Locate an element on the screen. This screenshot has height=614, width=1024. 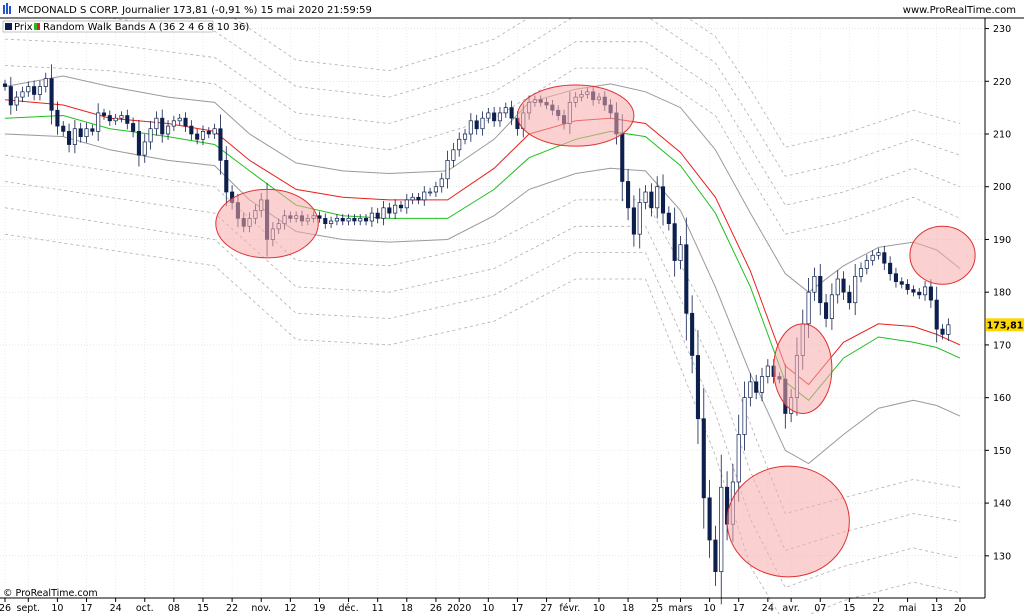
last-price-badge is located at coordinates (1005, 325).